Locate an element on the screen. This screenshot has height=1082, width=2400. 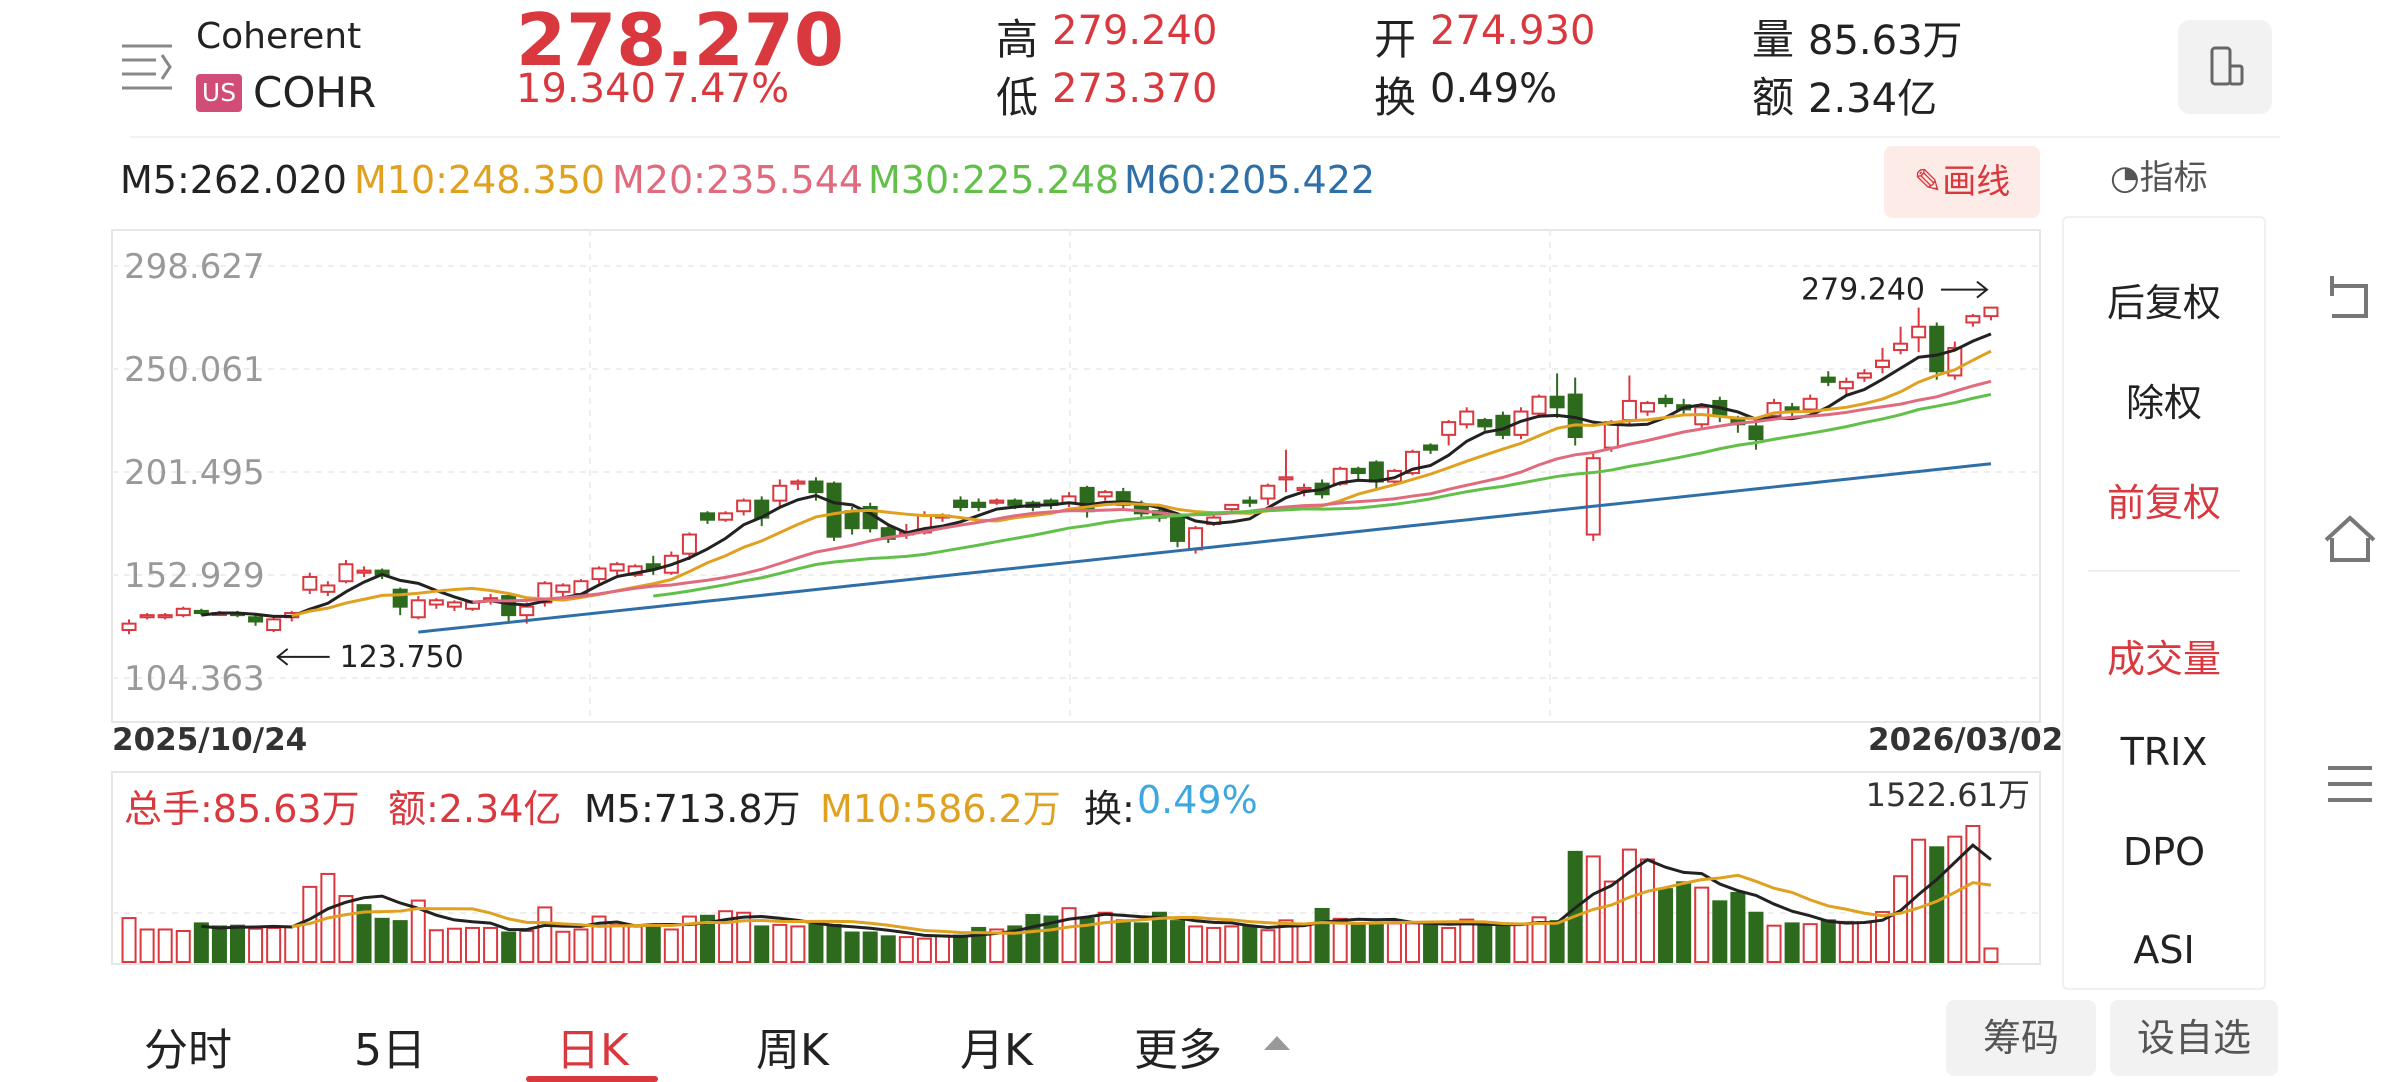
rp-item-pre-adjust: 前复权 is located at coordinates (2163, 503).